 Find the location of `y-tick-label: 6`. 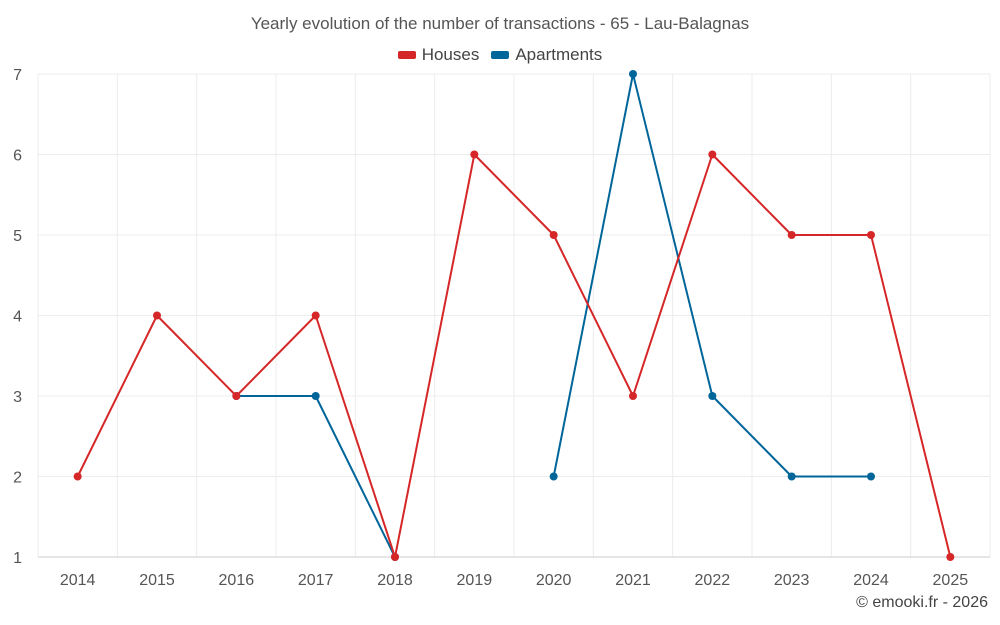

y-tick-label: 6 is located at coordinates (17, 156).